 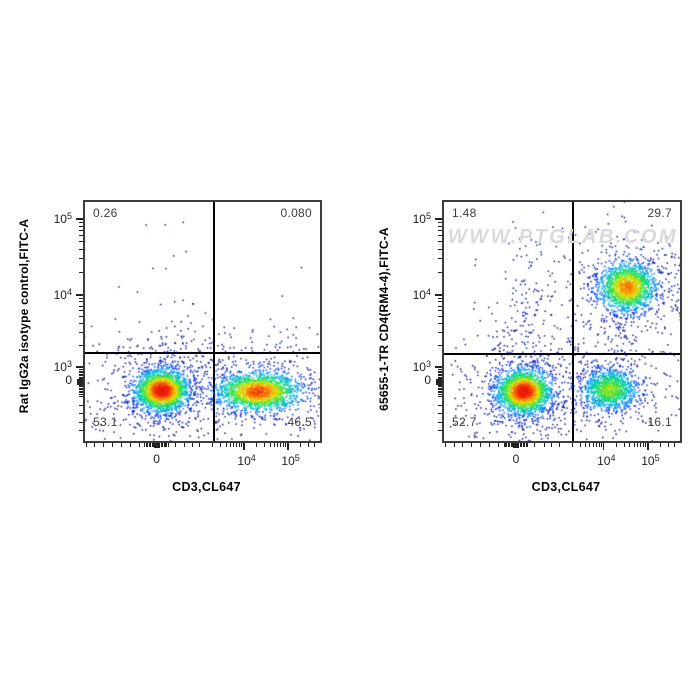 I want to click on x-zero-tick, so click(x=515, y=445).